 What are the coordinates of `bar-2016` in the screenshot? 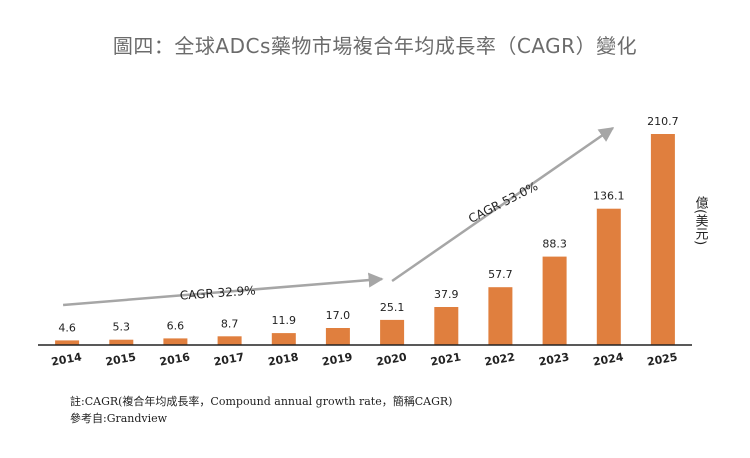 It's located at (175, 341).